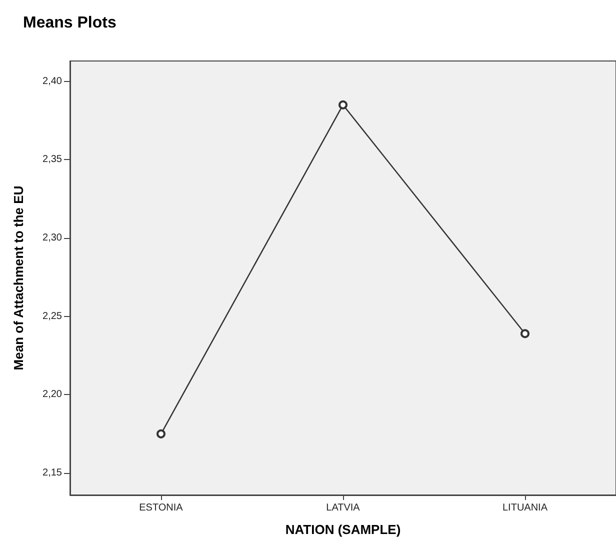 This screenshot has width=616, height=541. I want to click on x-tick-label: LATVIA, so click(343, 508).